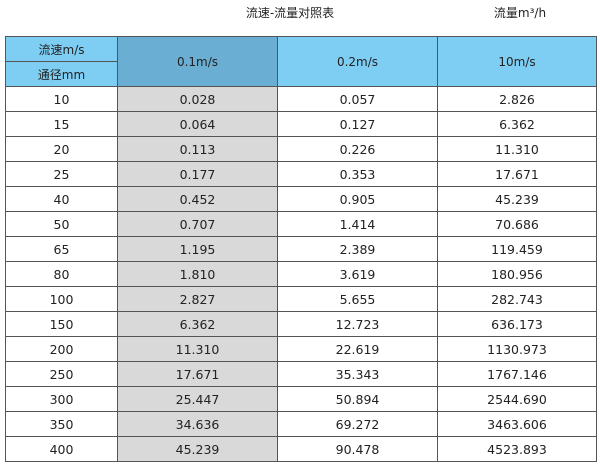  What do you see at coordinates (197, 224) in the screenshot?
I see `flow-cell: 0.707` at bounding box center [197, 224].